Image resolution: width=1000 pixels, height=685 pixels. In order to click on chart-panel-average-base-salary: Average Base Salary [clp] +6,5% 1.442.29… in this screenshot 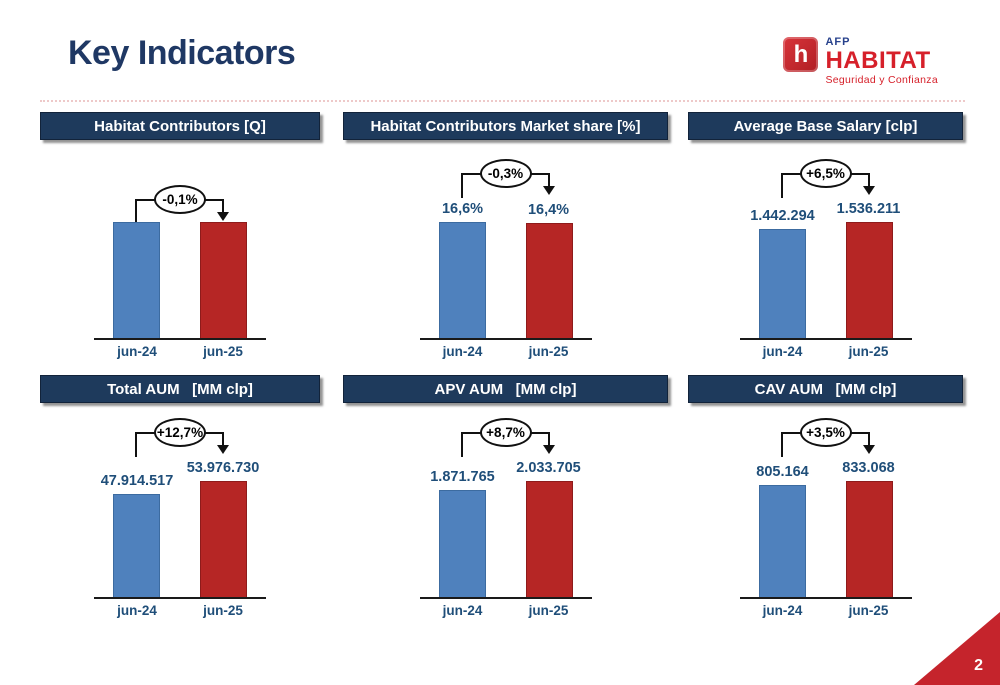, I will do `click(825, 238)`.